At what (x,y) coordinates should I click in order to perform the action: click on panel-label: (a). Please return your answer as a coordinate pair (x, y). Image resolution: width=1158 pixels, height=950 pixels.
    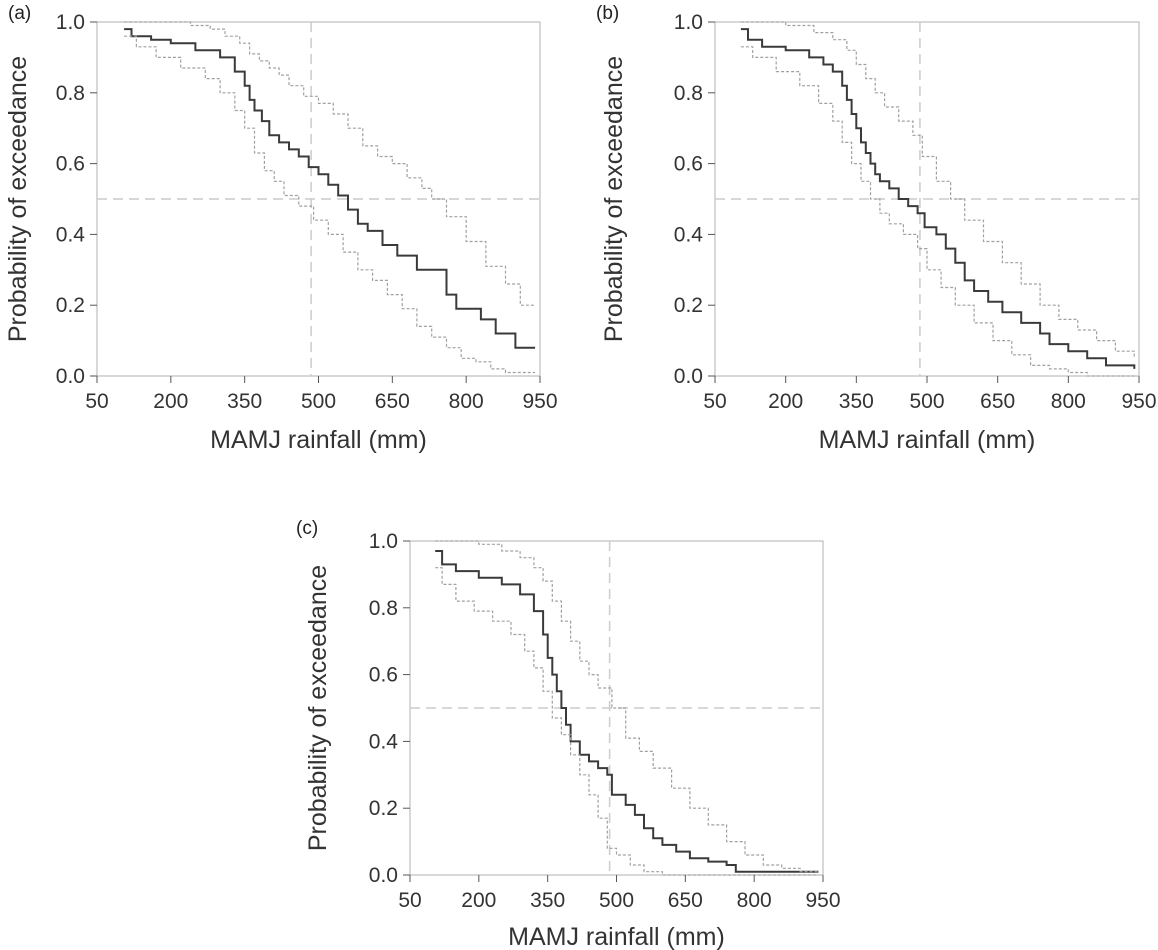
    Looking at the image, I should click on (19, 13).